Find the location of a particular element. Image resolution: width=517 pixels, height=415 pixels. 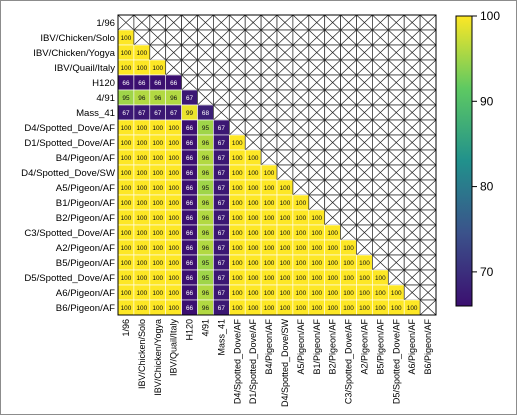

column-label: B5/Pigeon/AF is located at coordinates (380, 347).